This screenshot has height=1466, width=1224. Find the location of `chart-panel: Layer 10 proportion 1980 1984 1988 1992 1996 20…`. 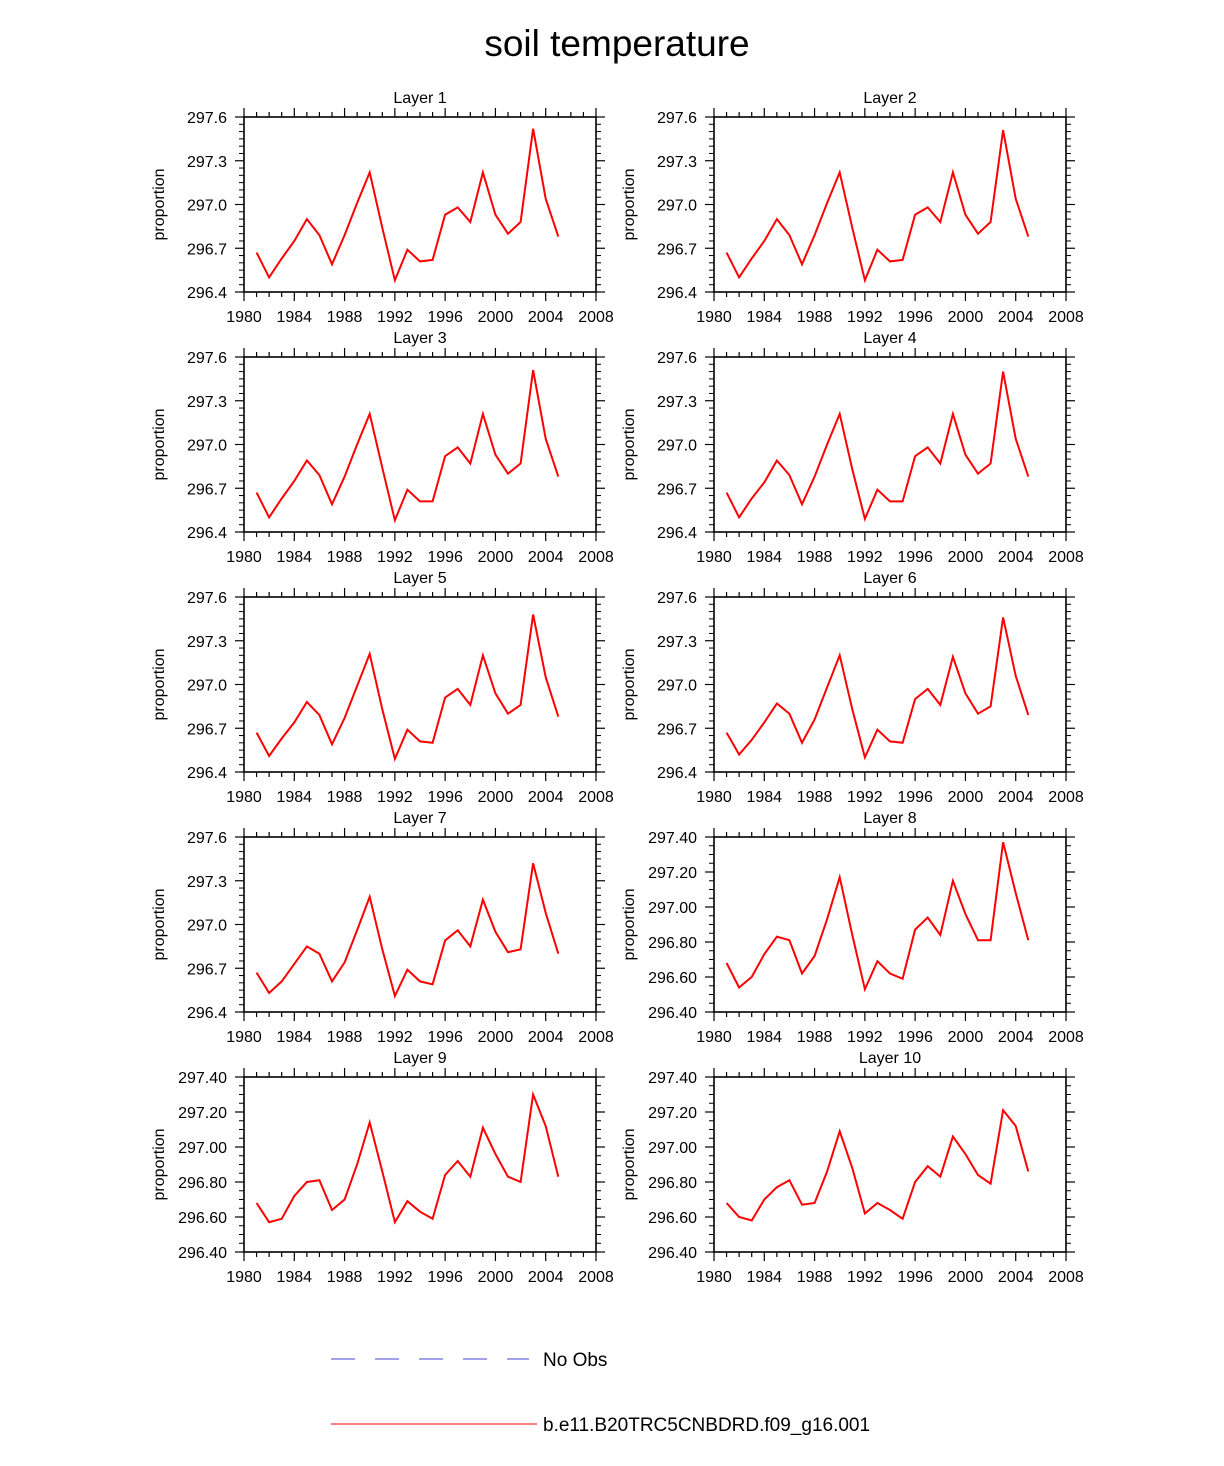

chart-panel: Layer 10 proportion 1980 1984 1988 1992 1996 20… is located at coordinates (852, 1168).